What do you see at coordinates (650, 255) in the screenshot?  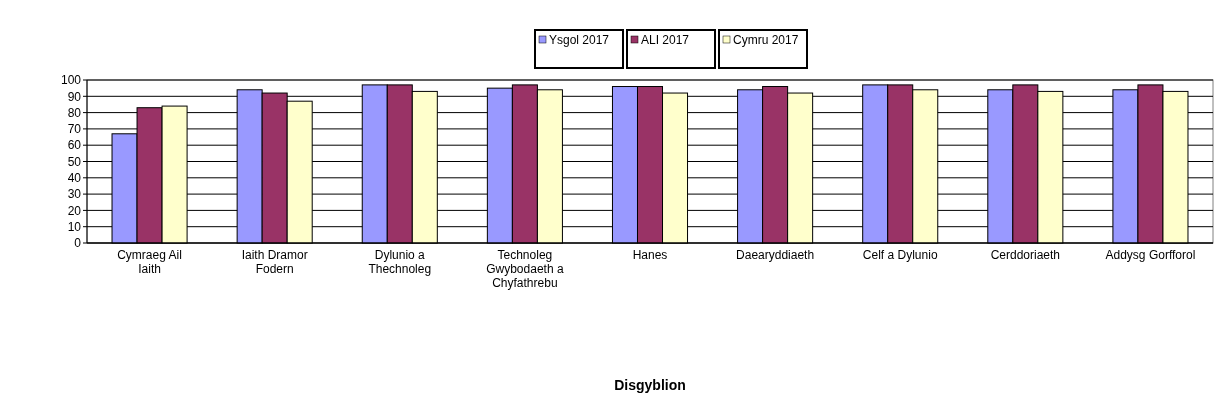 I see `x-tick-label: Hanes` at bounding box center [650, 255].